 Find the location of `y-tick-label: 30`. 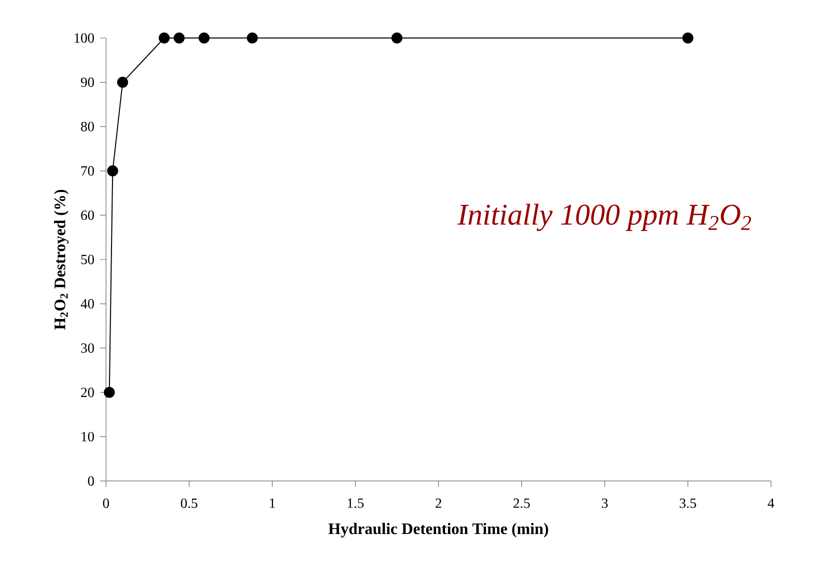

y-tick-label: 30 is located at coordinates (87, 348).